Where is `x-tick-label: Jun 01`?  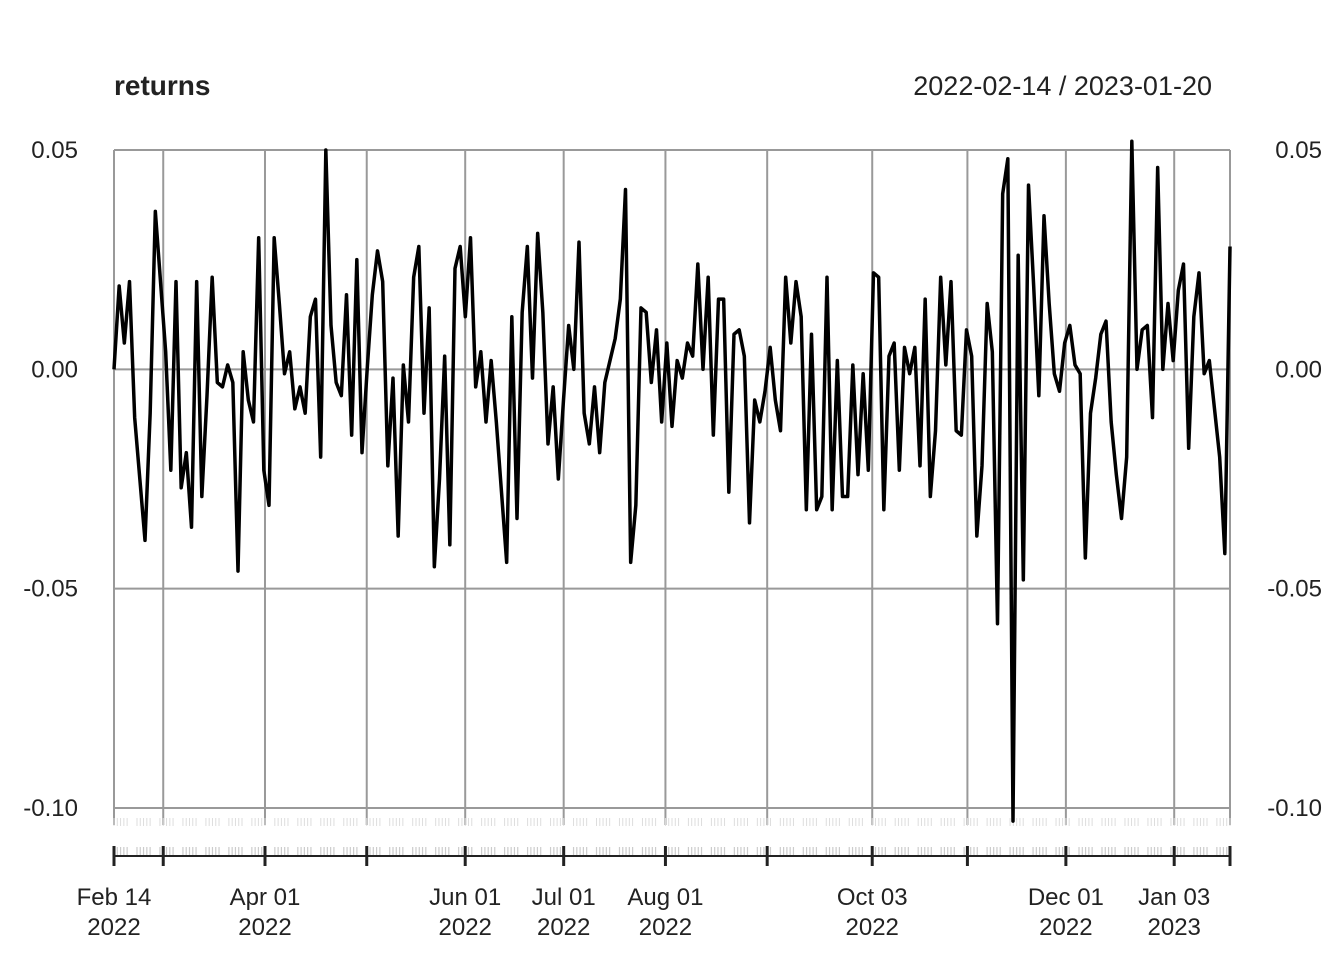
x-tick-label: Jun 01 is located at coordinates (465, 897).